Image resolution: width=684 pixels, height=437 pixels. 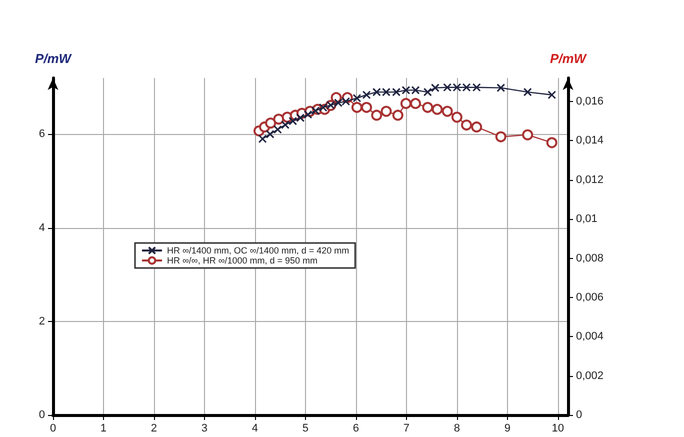 What do you see at coordinates (53, 58) in the screenshot?
I see `y-axis-title: P/mW` at bounding box center [53, 58].